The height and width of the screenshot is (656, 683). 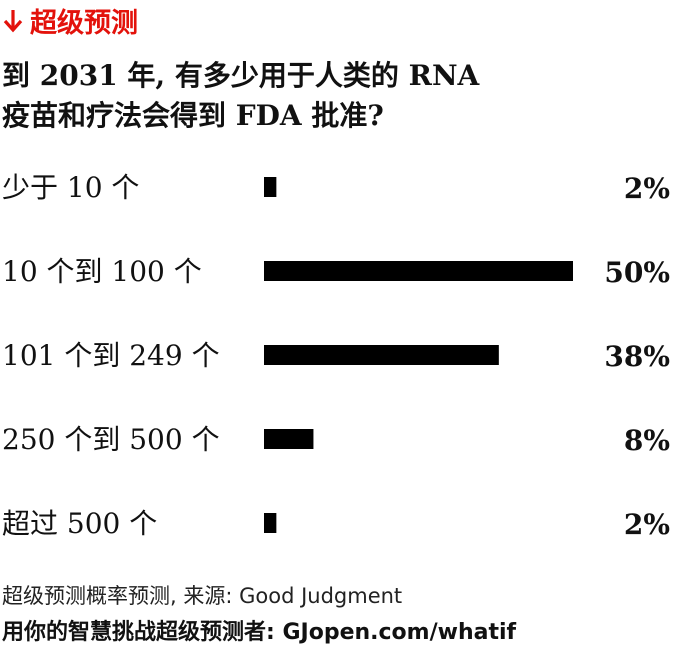 I want to click on kicker-label: 超级预测, so click(x=84, y=23).